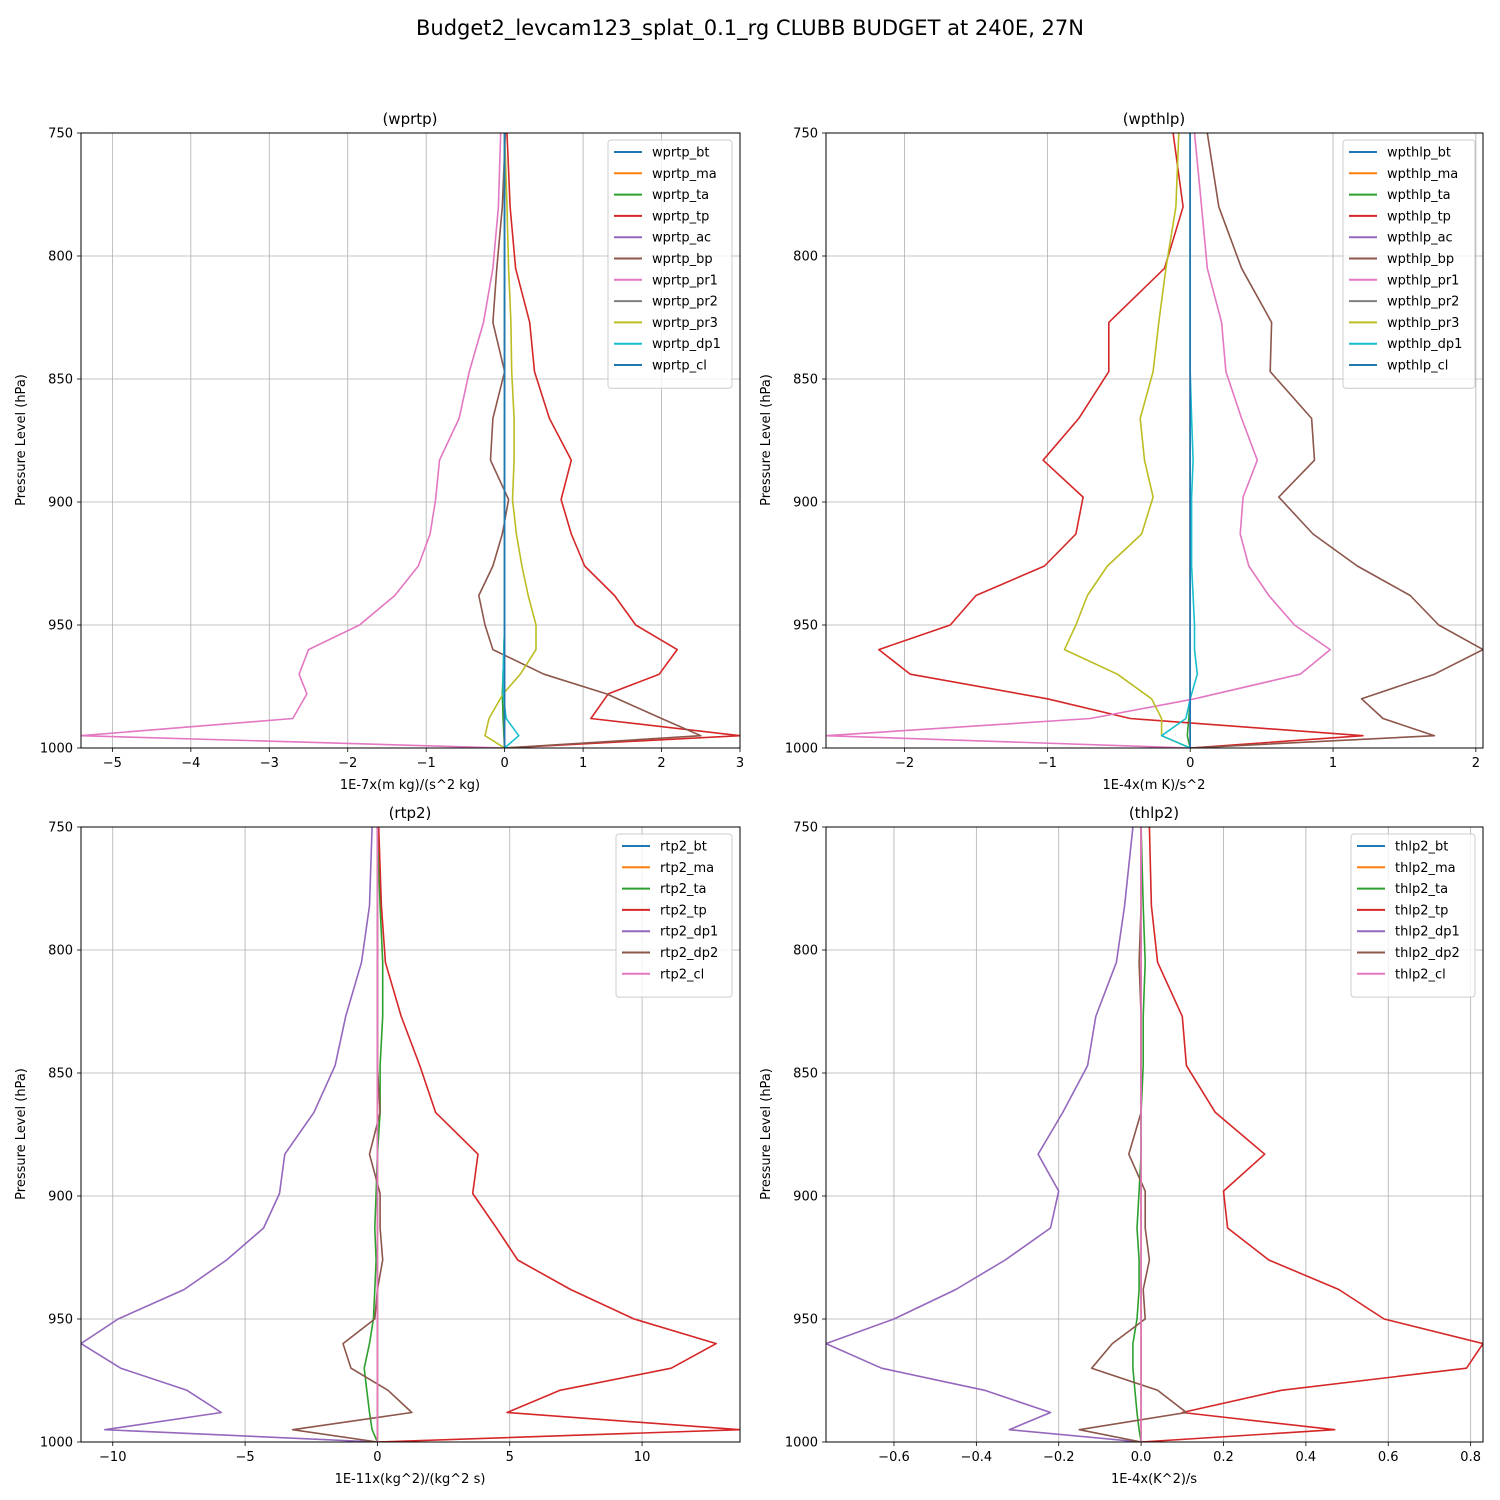 This screenshot has width=1500, height=1500. Describe the element at coordinates (1427, 953) in the screenshot. I see `legend-entry: thlp2_dp2` at that location.